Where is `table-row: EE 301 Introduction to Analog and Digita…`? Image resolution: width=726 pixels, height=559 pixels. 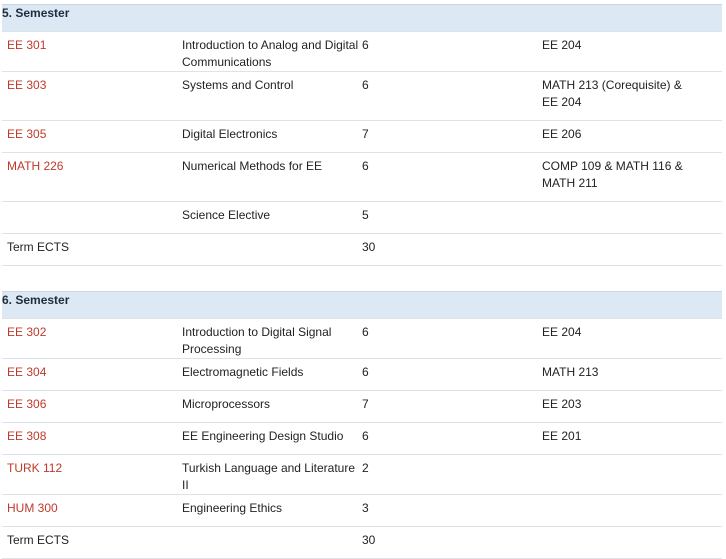
table-row: EE 301 Introduction to Analog and Digita… is located at coordinates (362, 51).